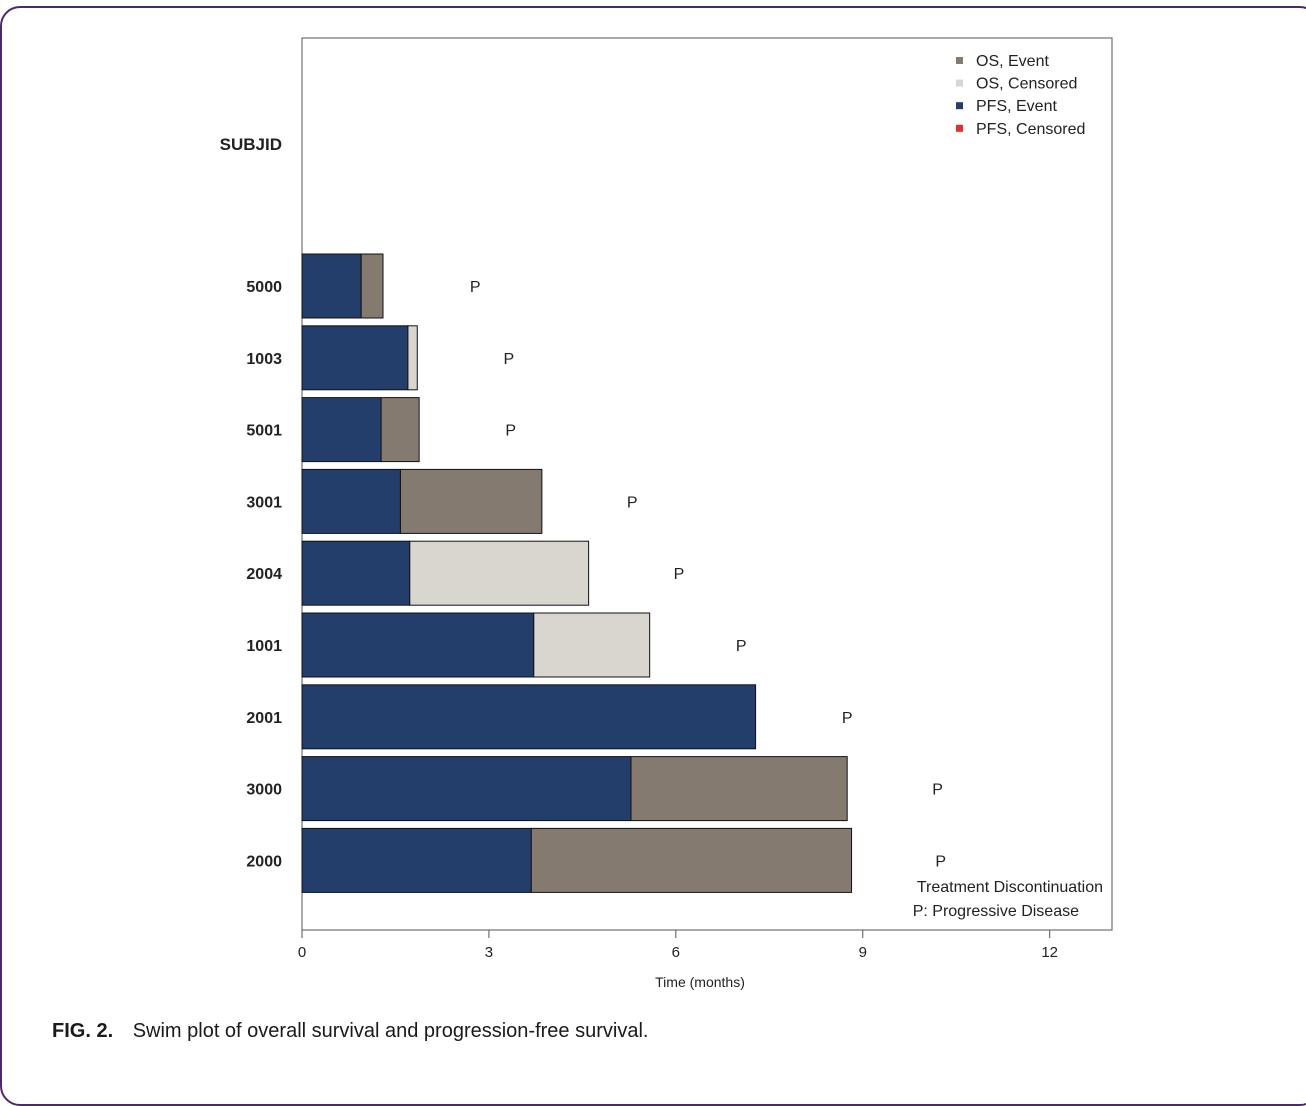 This screenshot has width=1306, height=1106. Describe the element at coordinates (475, 287) in the screenshot. I see `progression-marker-5000: P` at that location.